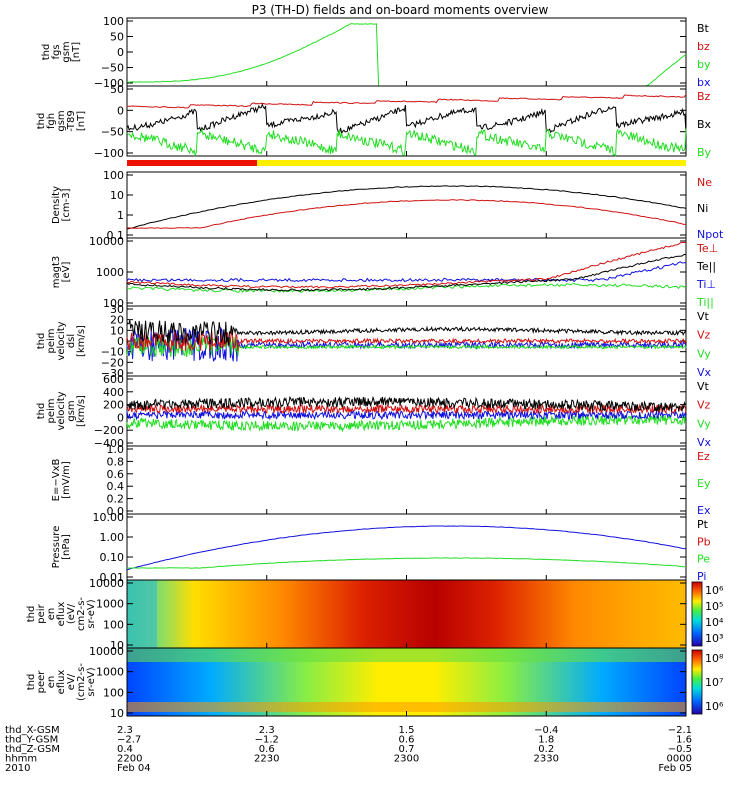 Image resolution: width=750 pixels, height=800 pixels. What do you see at coordinates (707, 248) in the screenshot?
I see `legend-entry: Te⊥` at bounding box center [707, 248].